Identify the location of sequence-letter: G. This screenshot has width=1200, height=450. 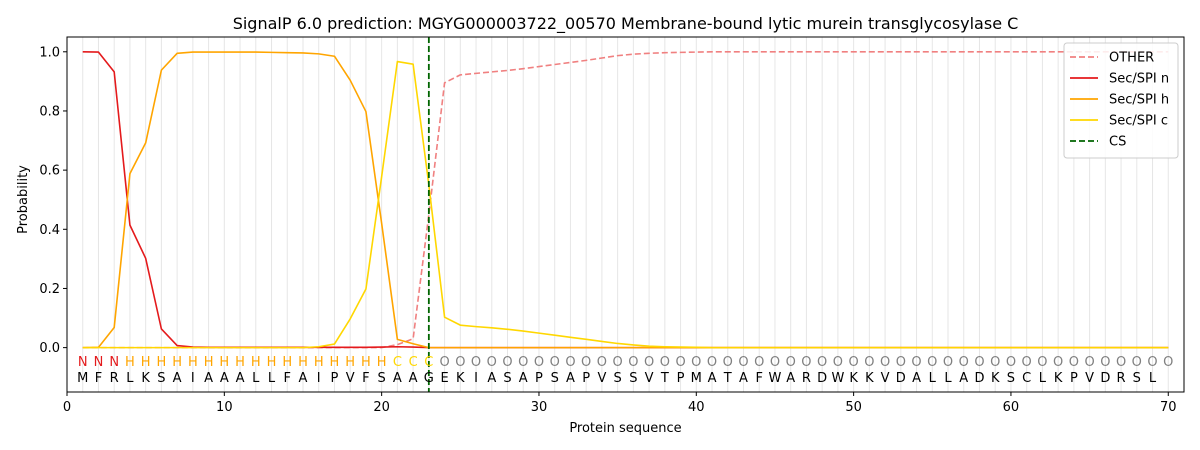
(429, 378).